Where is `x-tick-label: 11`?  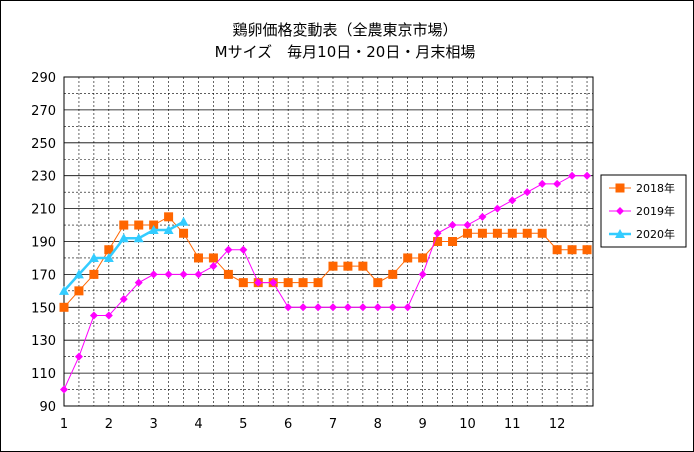
x-tick-label: 11 is located at coordinates (512, 424).